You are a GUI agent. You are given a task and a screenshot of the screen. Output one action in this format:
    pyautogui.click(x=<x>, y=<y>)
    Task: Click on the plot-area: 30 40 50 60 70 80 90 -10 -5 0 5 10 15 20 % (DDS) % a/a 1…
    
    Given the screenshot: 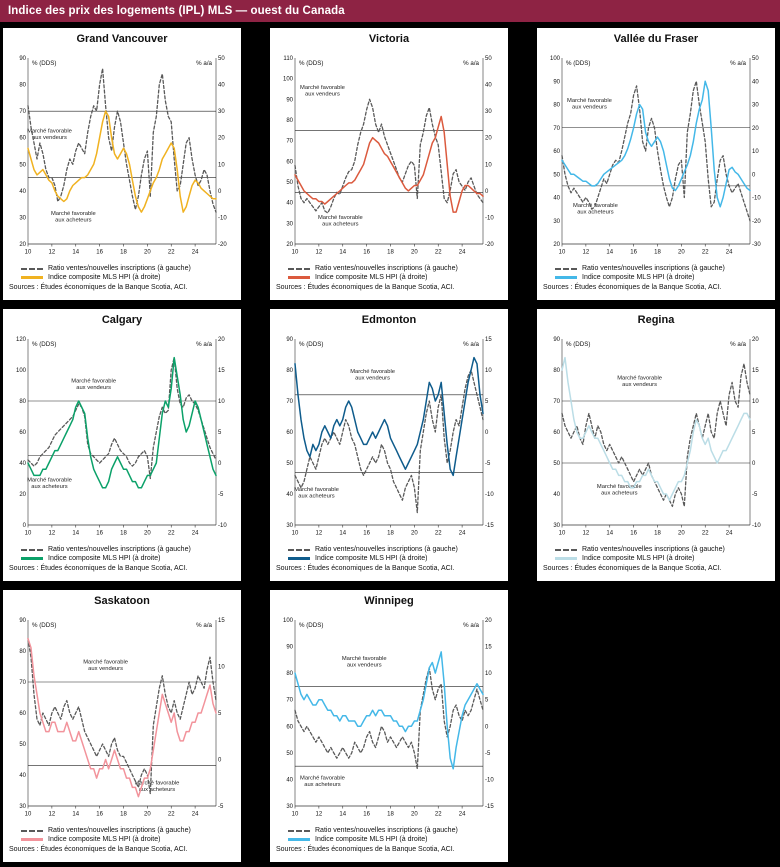 What is the action you would take?
    pyautogui.click(x=656, y=436)
    